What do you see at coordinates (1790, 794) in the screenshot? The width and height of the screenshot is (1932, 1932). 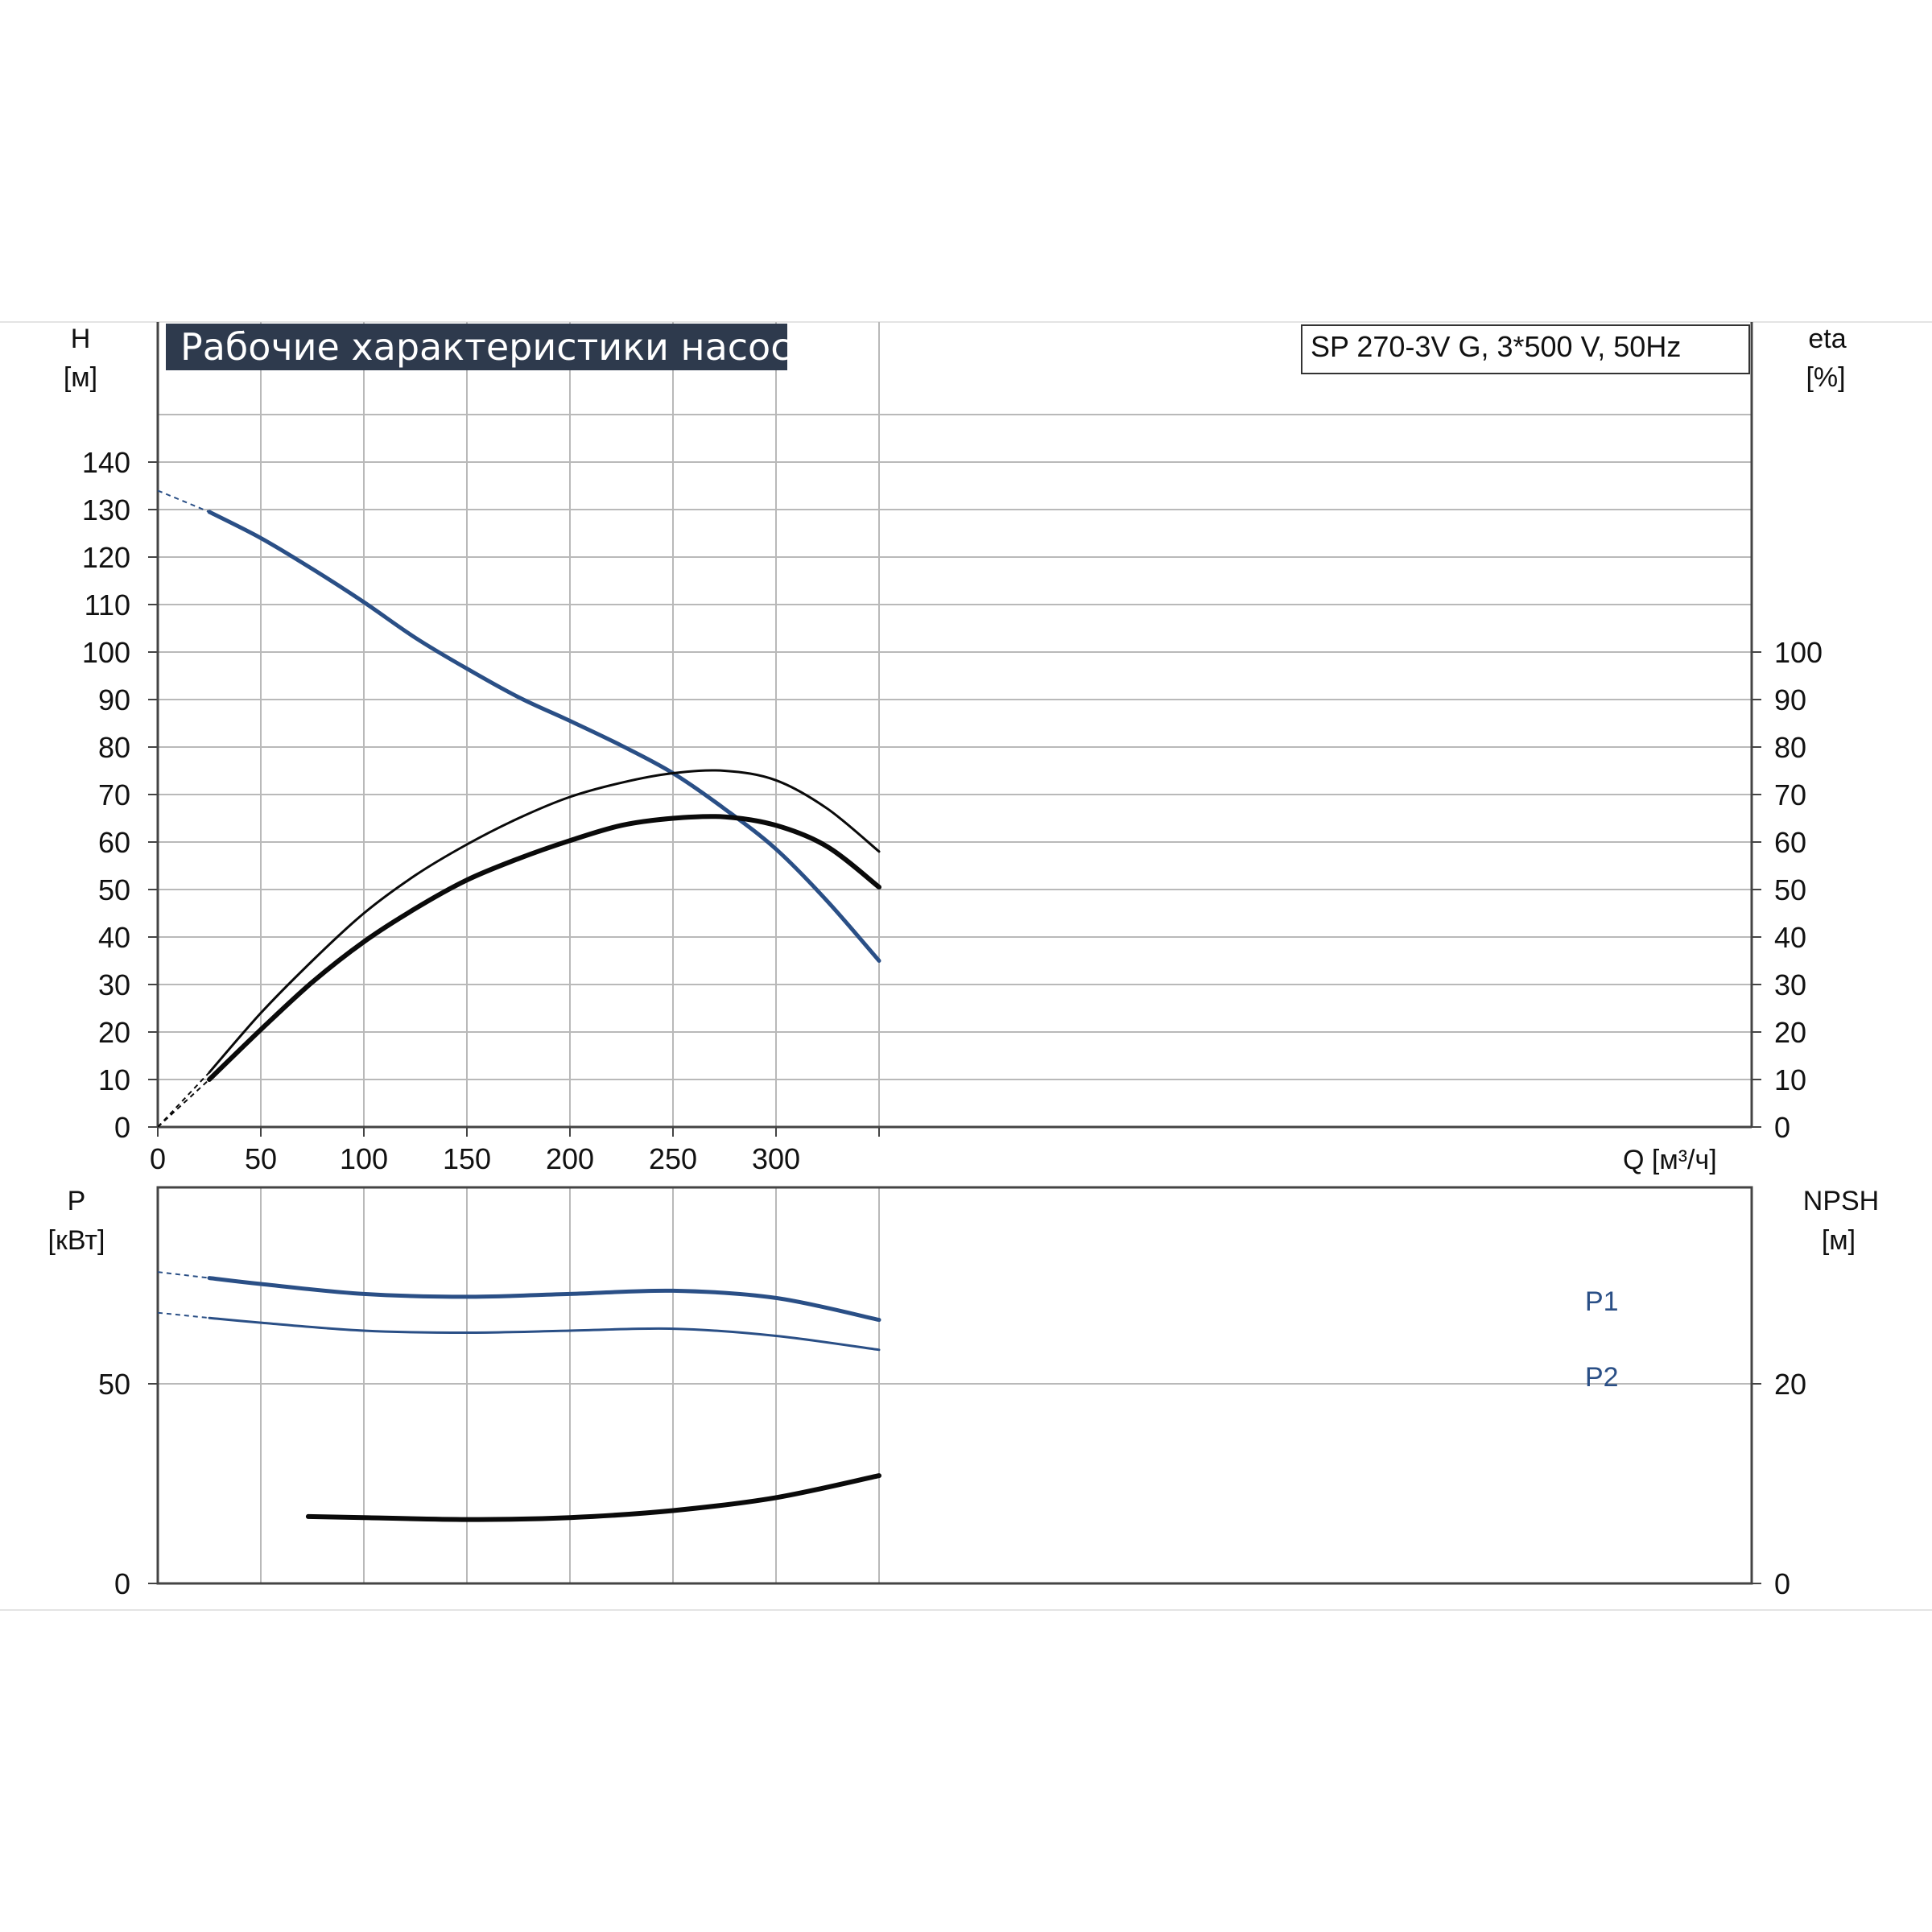 I see `tick-label-eta: 70` at bounding box center [1790, 794].